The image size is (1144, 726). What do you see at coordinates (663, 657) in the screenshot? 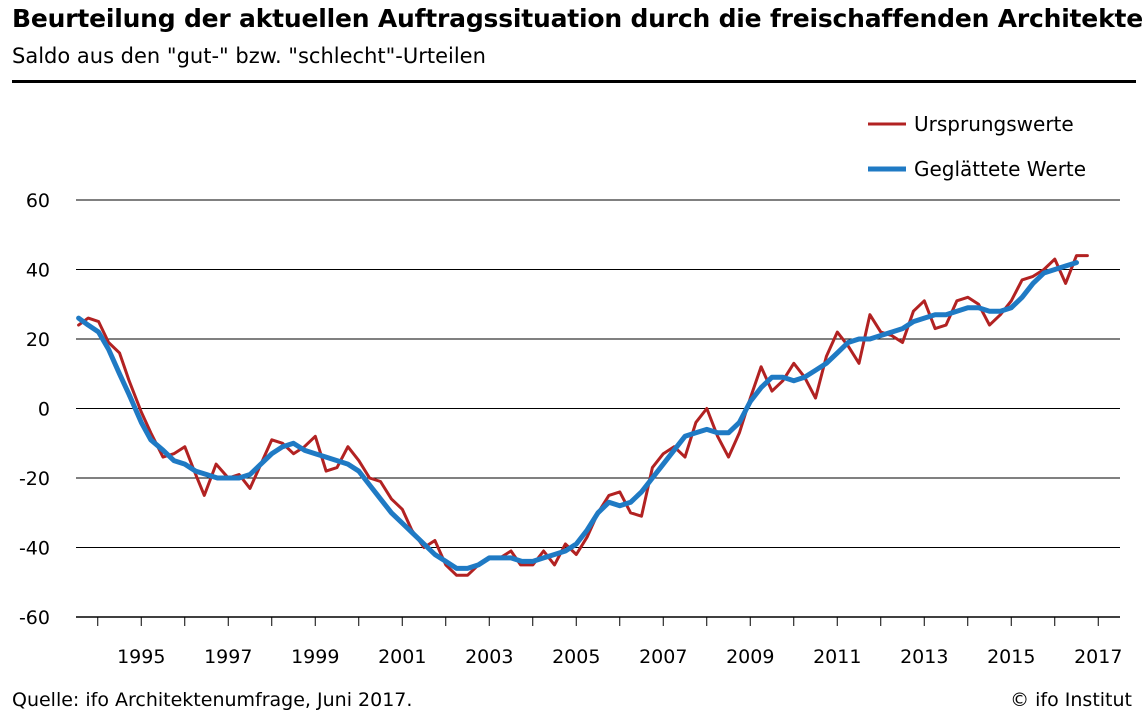
I see `x-tick-label: 2007` at bounding box center [663, 657].